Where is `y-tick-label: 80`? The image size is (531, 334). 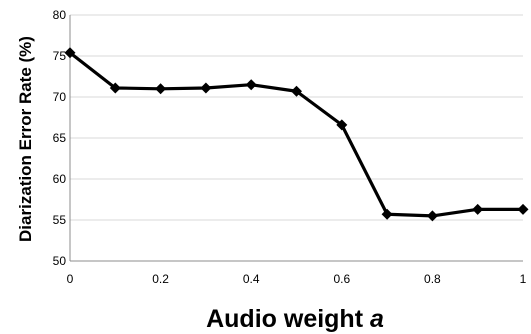 y-tick-label: 80 is located at coordinates (60, 15).